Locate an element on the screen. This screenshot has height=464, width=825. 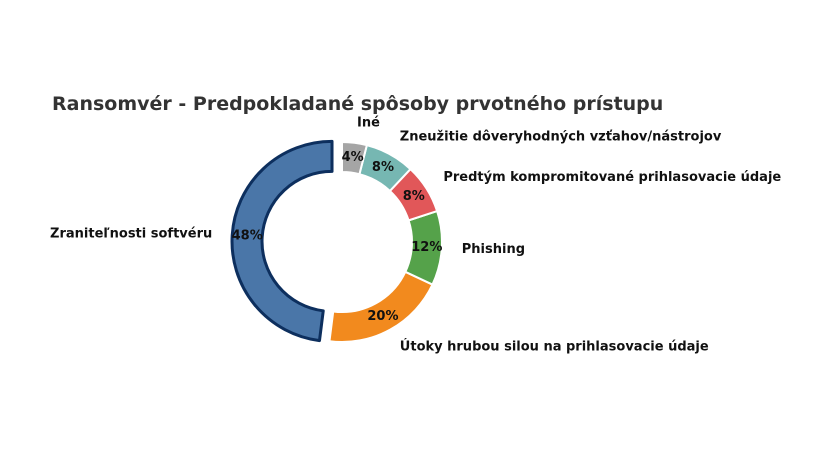
slices-layer is located at coordinates (336, 241).